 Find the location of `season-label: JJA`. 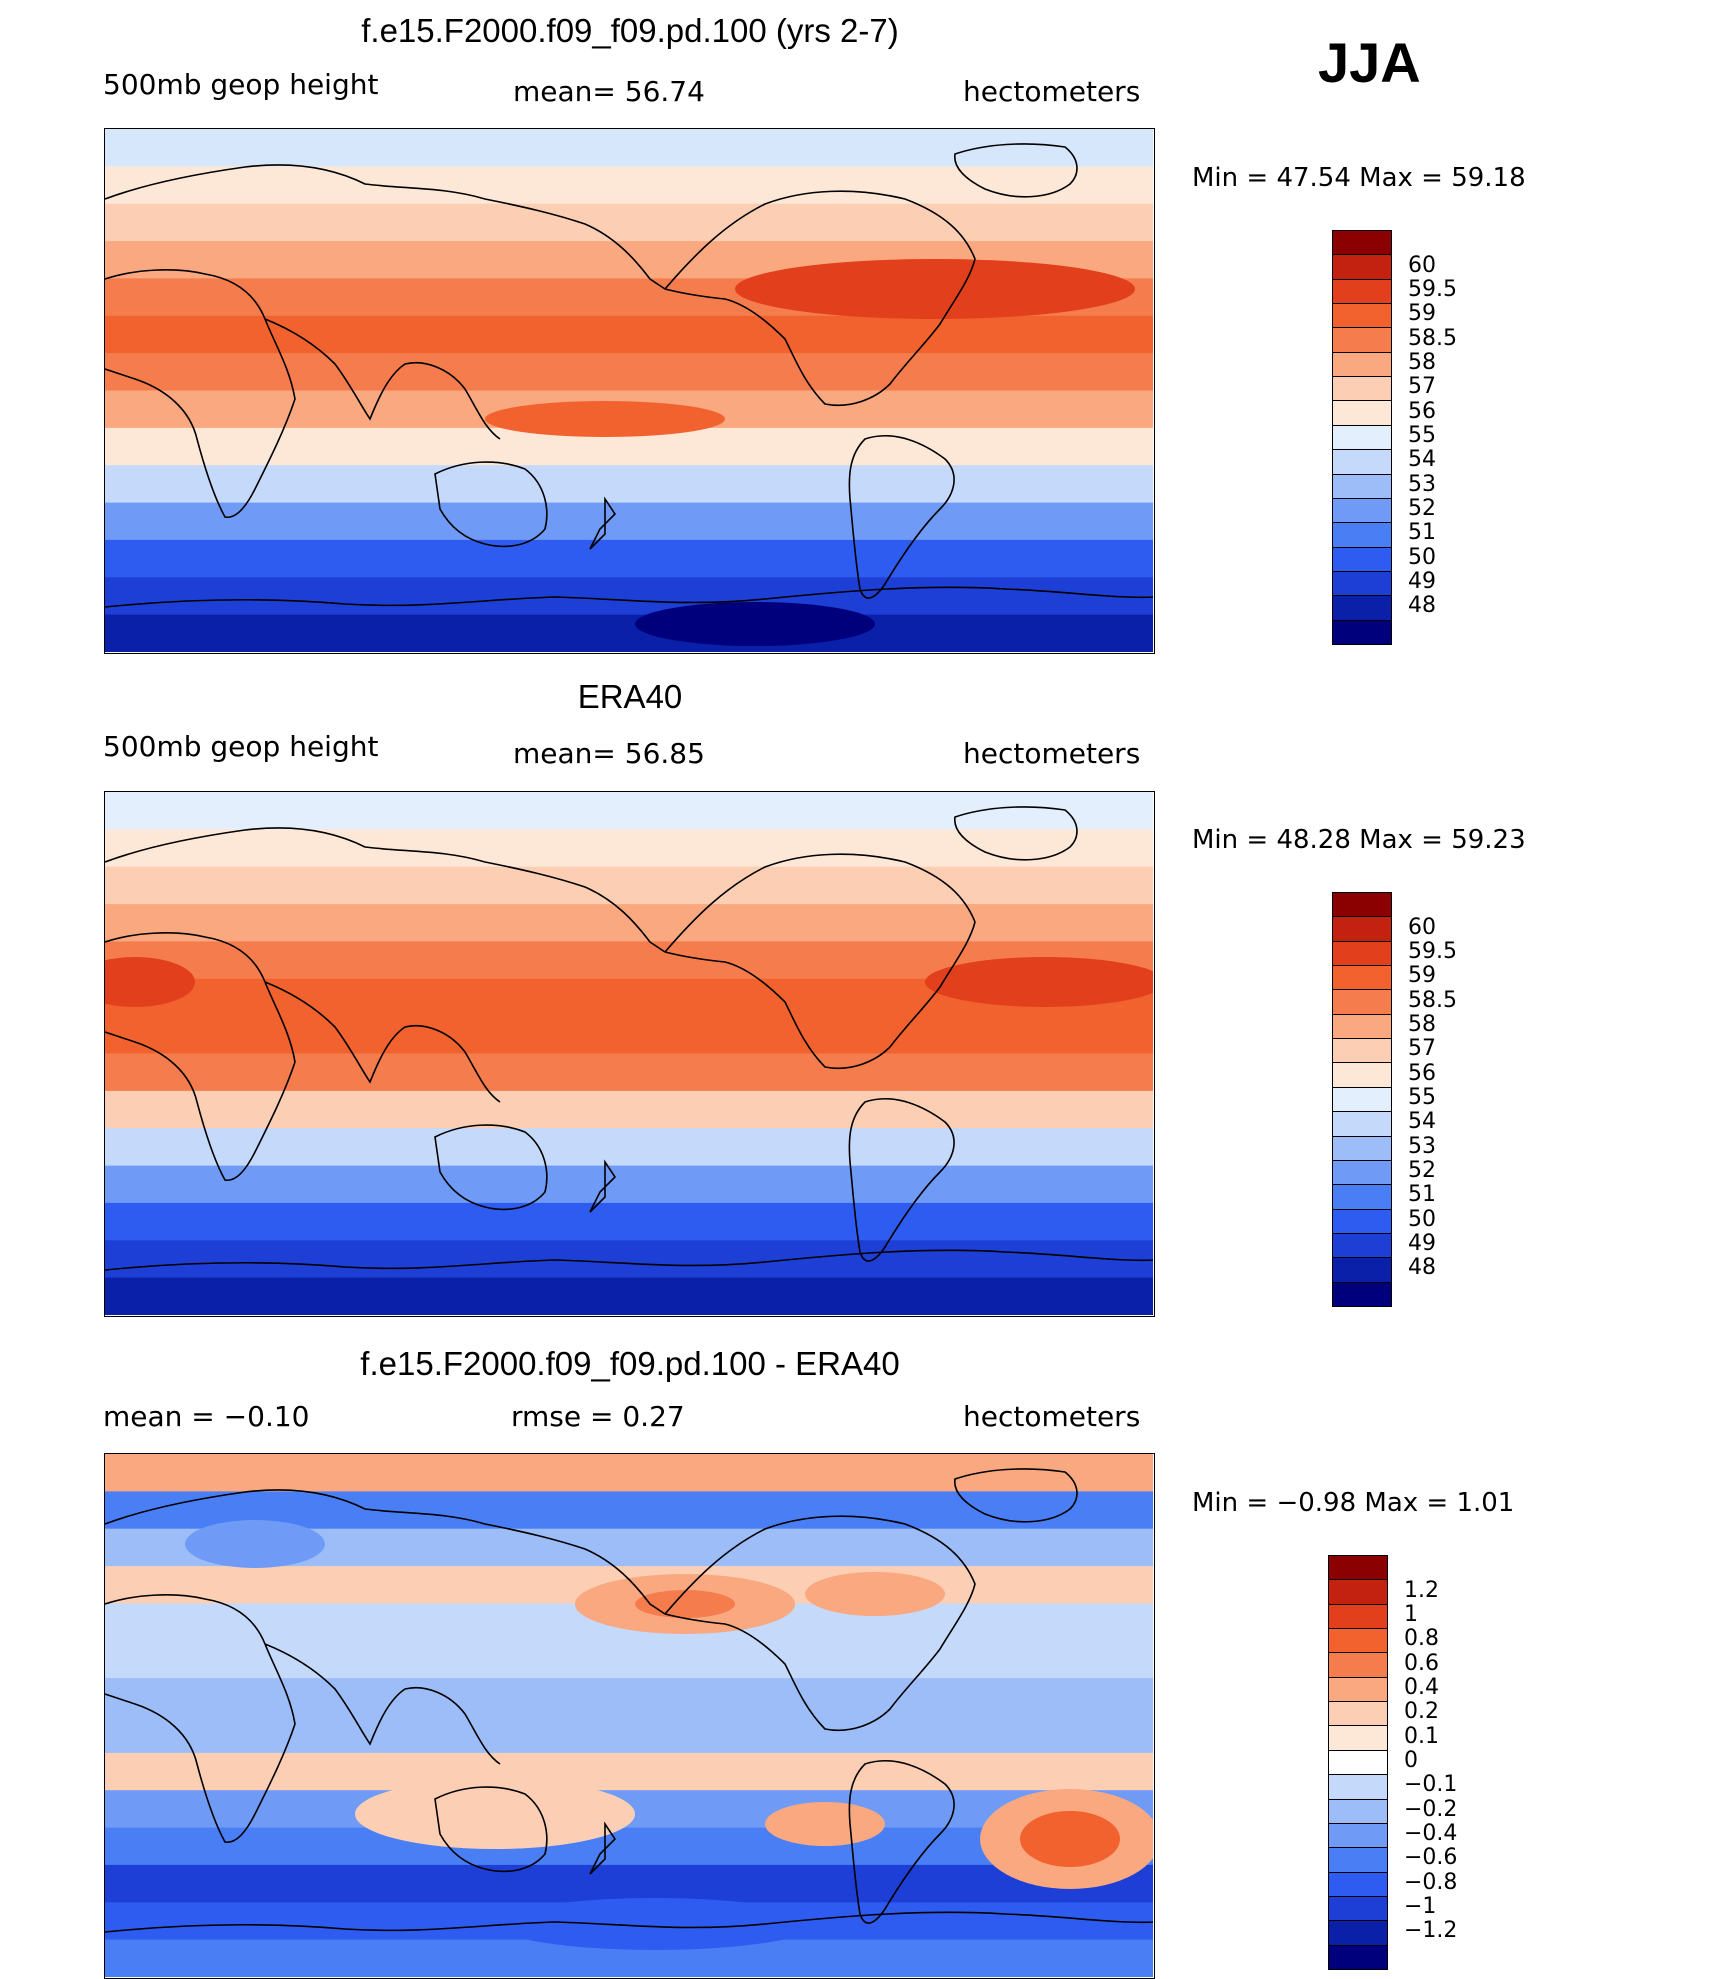

season-label: JJA is located at coordinates (1369, 62).